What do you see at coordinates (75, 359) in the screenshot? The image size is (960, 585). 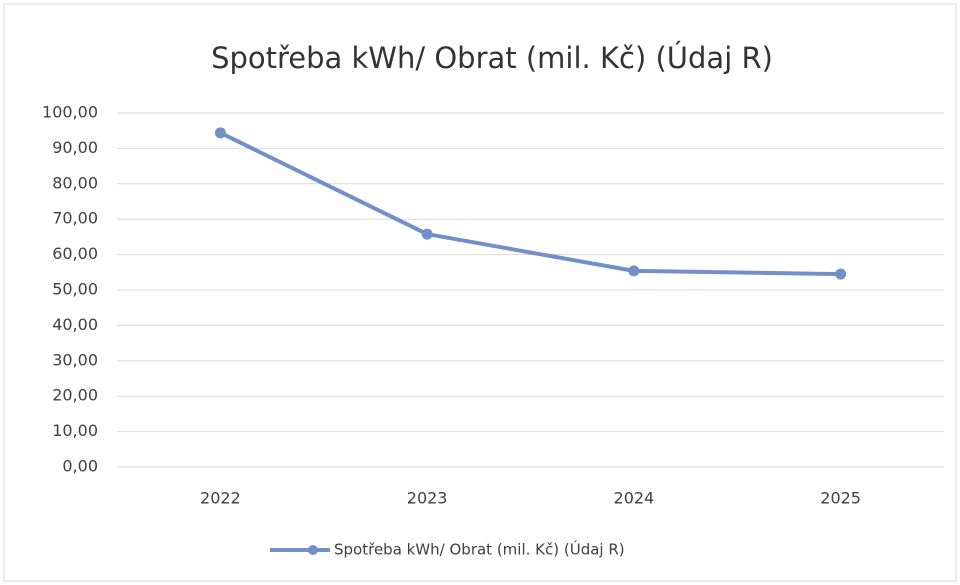 I see `y-tick-label: 30,00` at bounding box center [75, 359].